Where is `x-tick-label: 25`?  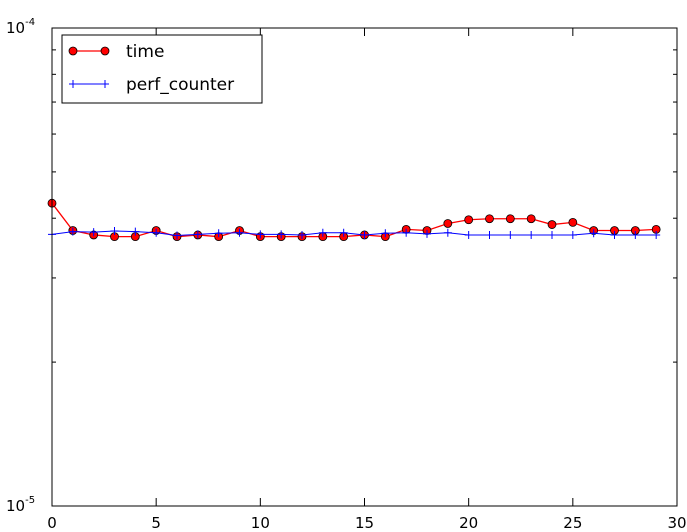
x-tick-label: 25 is located at coordinates (572, 523).